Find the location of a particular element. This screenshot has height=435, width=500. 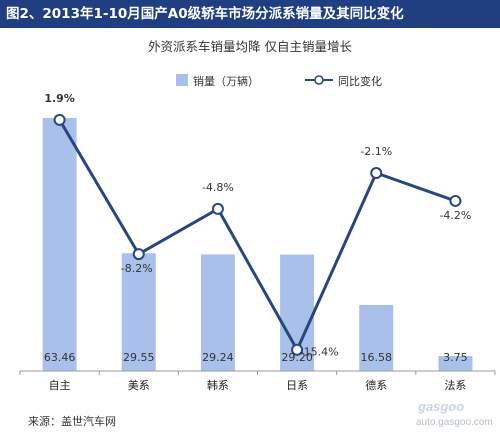

category-label: 美系 is located at coordinates (139, 385).